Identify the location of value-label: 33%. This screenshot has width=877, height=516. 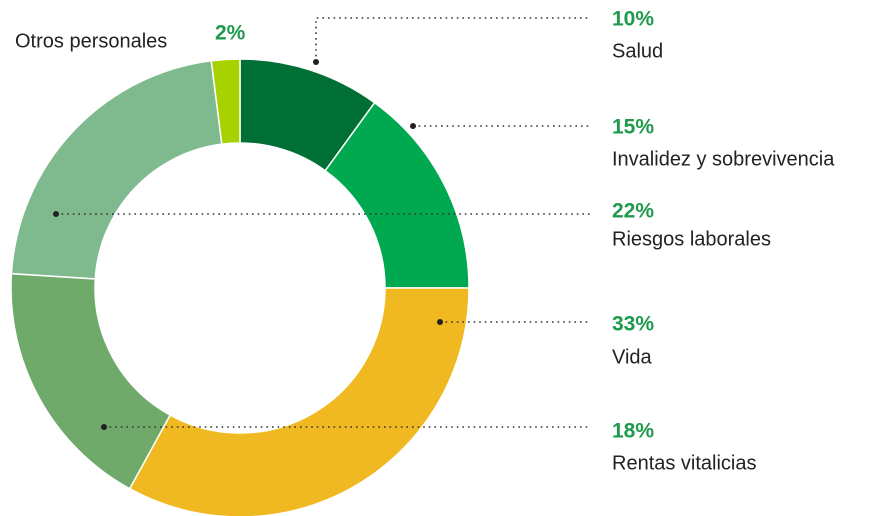
(633, 324).